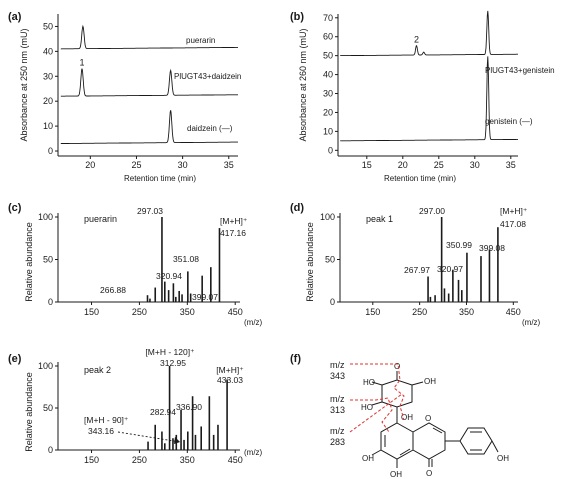 Image resolution: width=576 pixels, height=479 pixels. Describe the element at coordinates (205, 297) in the screenshot. I see `peak-annotation: 399.07` at that location.